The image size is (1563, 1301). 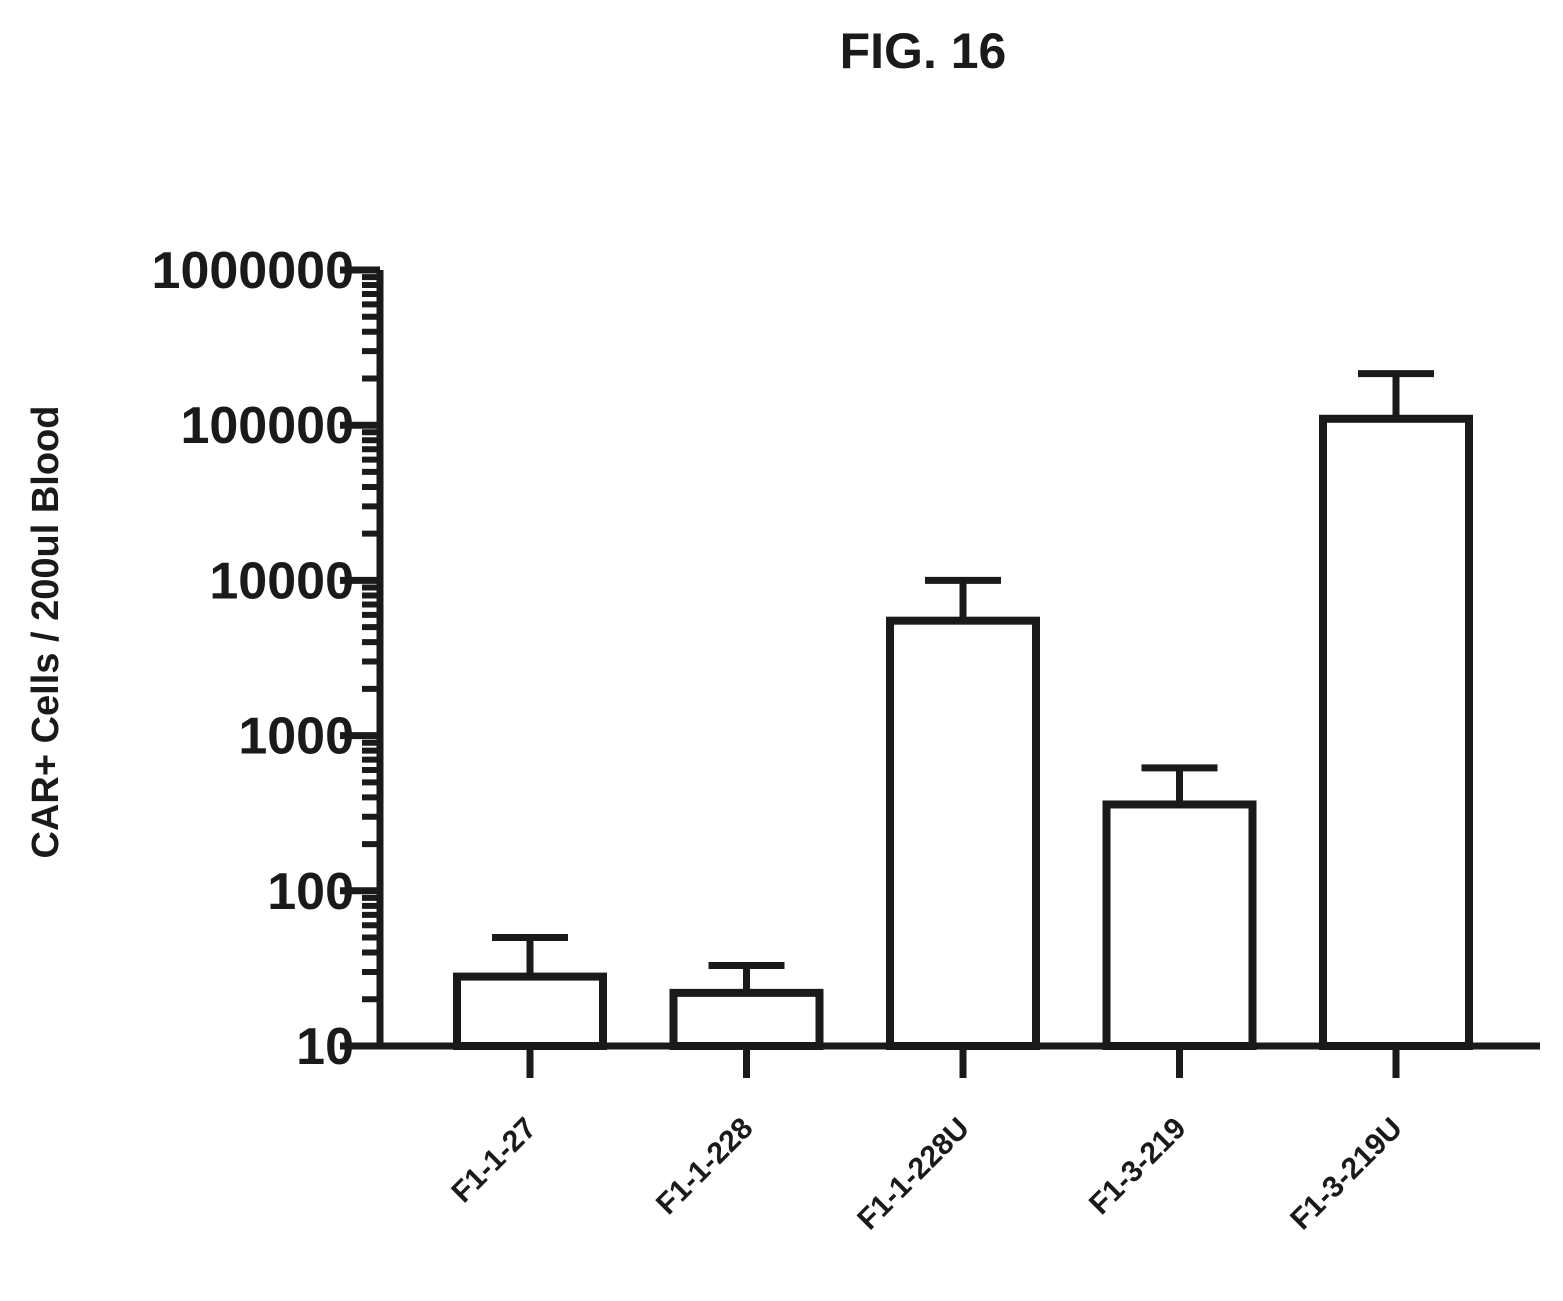 I want to click on y-tick-label: 100000, so click(x=267, y=426).